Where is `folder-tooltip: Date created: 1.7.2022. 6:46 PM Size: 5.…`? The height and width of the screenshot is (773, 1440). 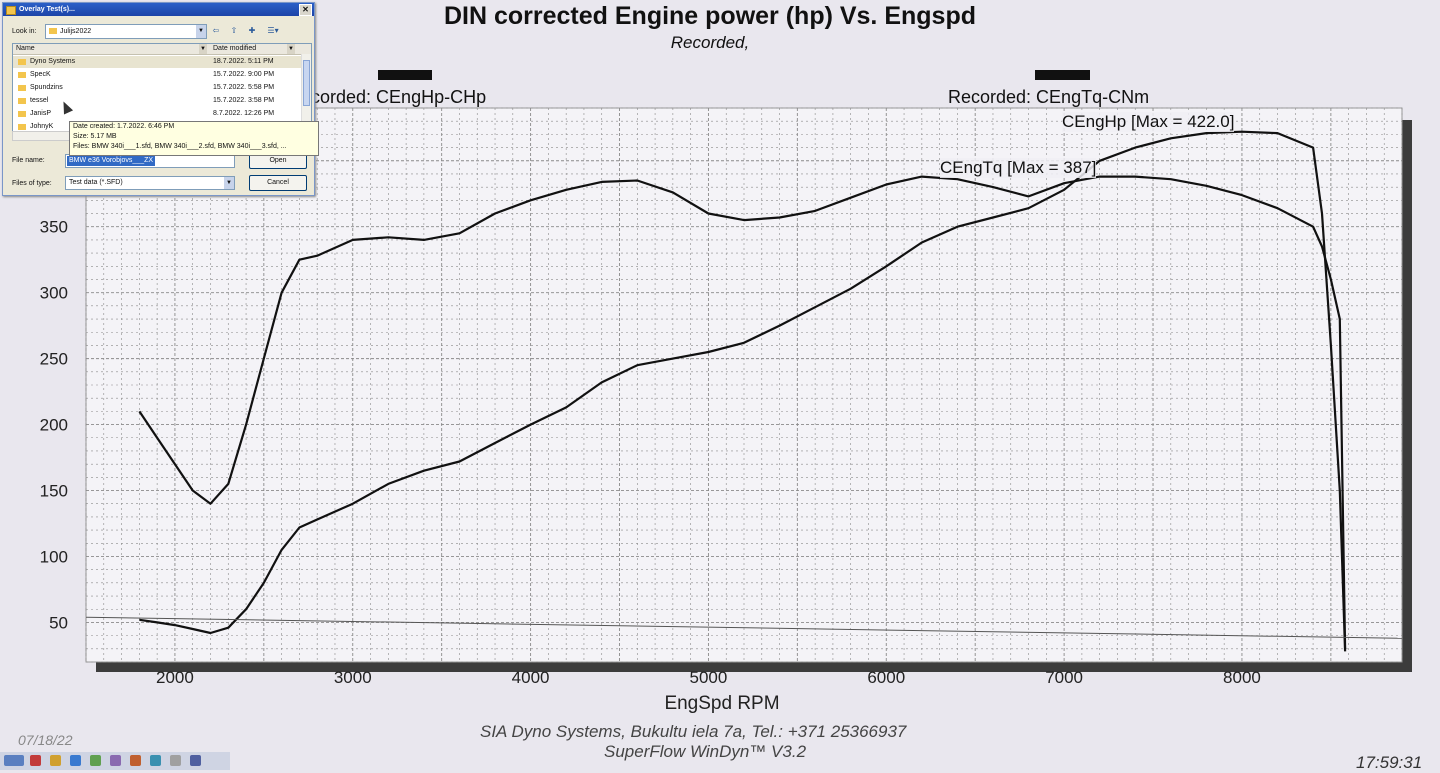 folder-tooltip: Date created: 1.7.2022. 6:46 PM Size: 5.… is located at coordinates (194, 138).